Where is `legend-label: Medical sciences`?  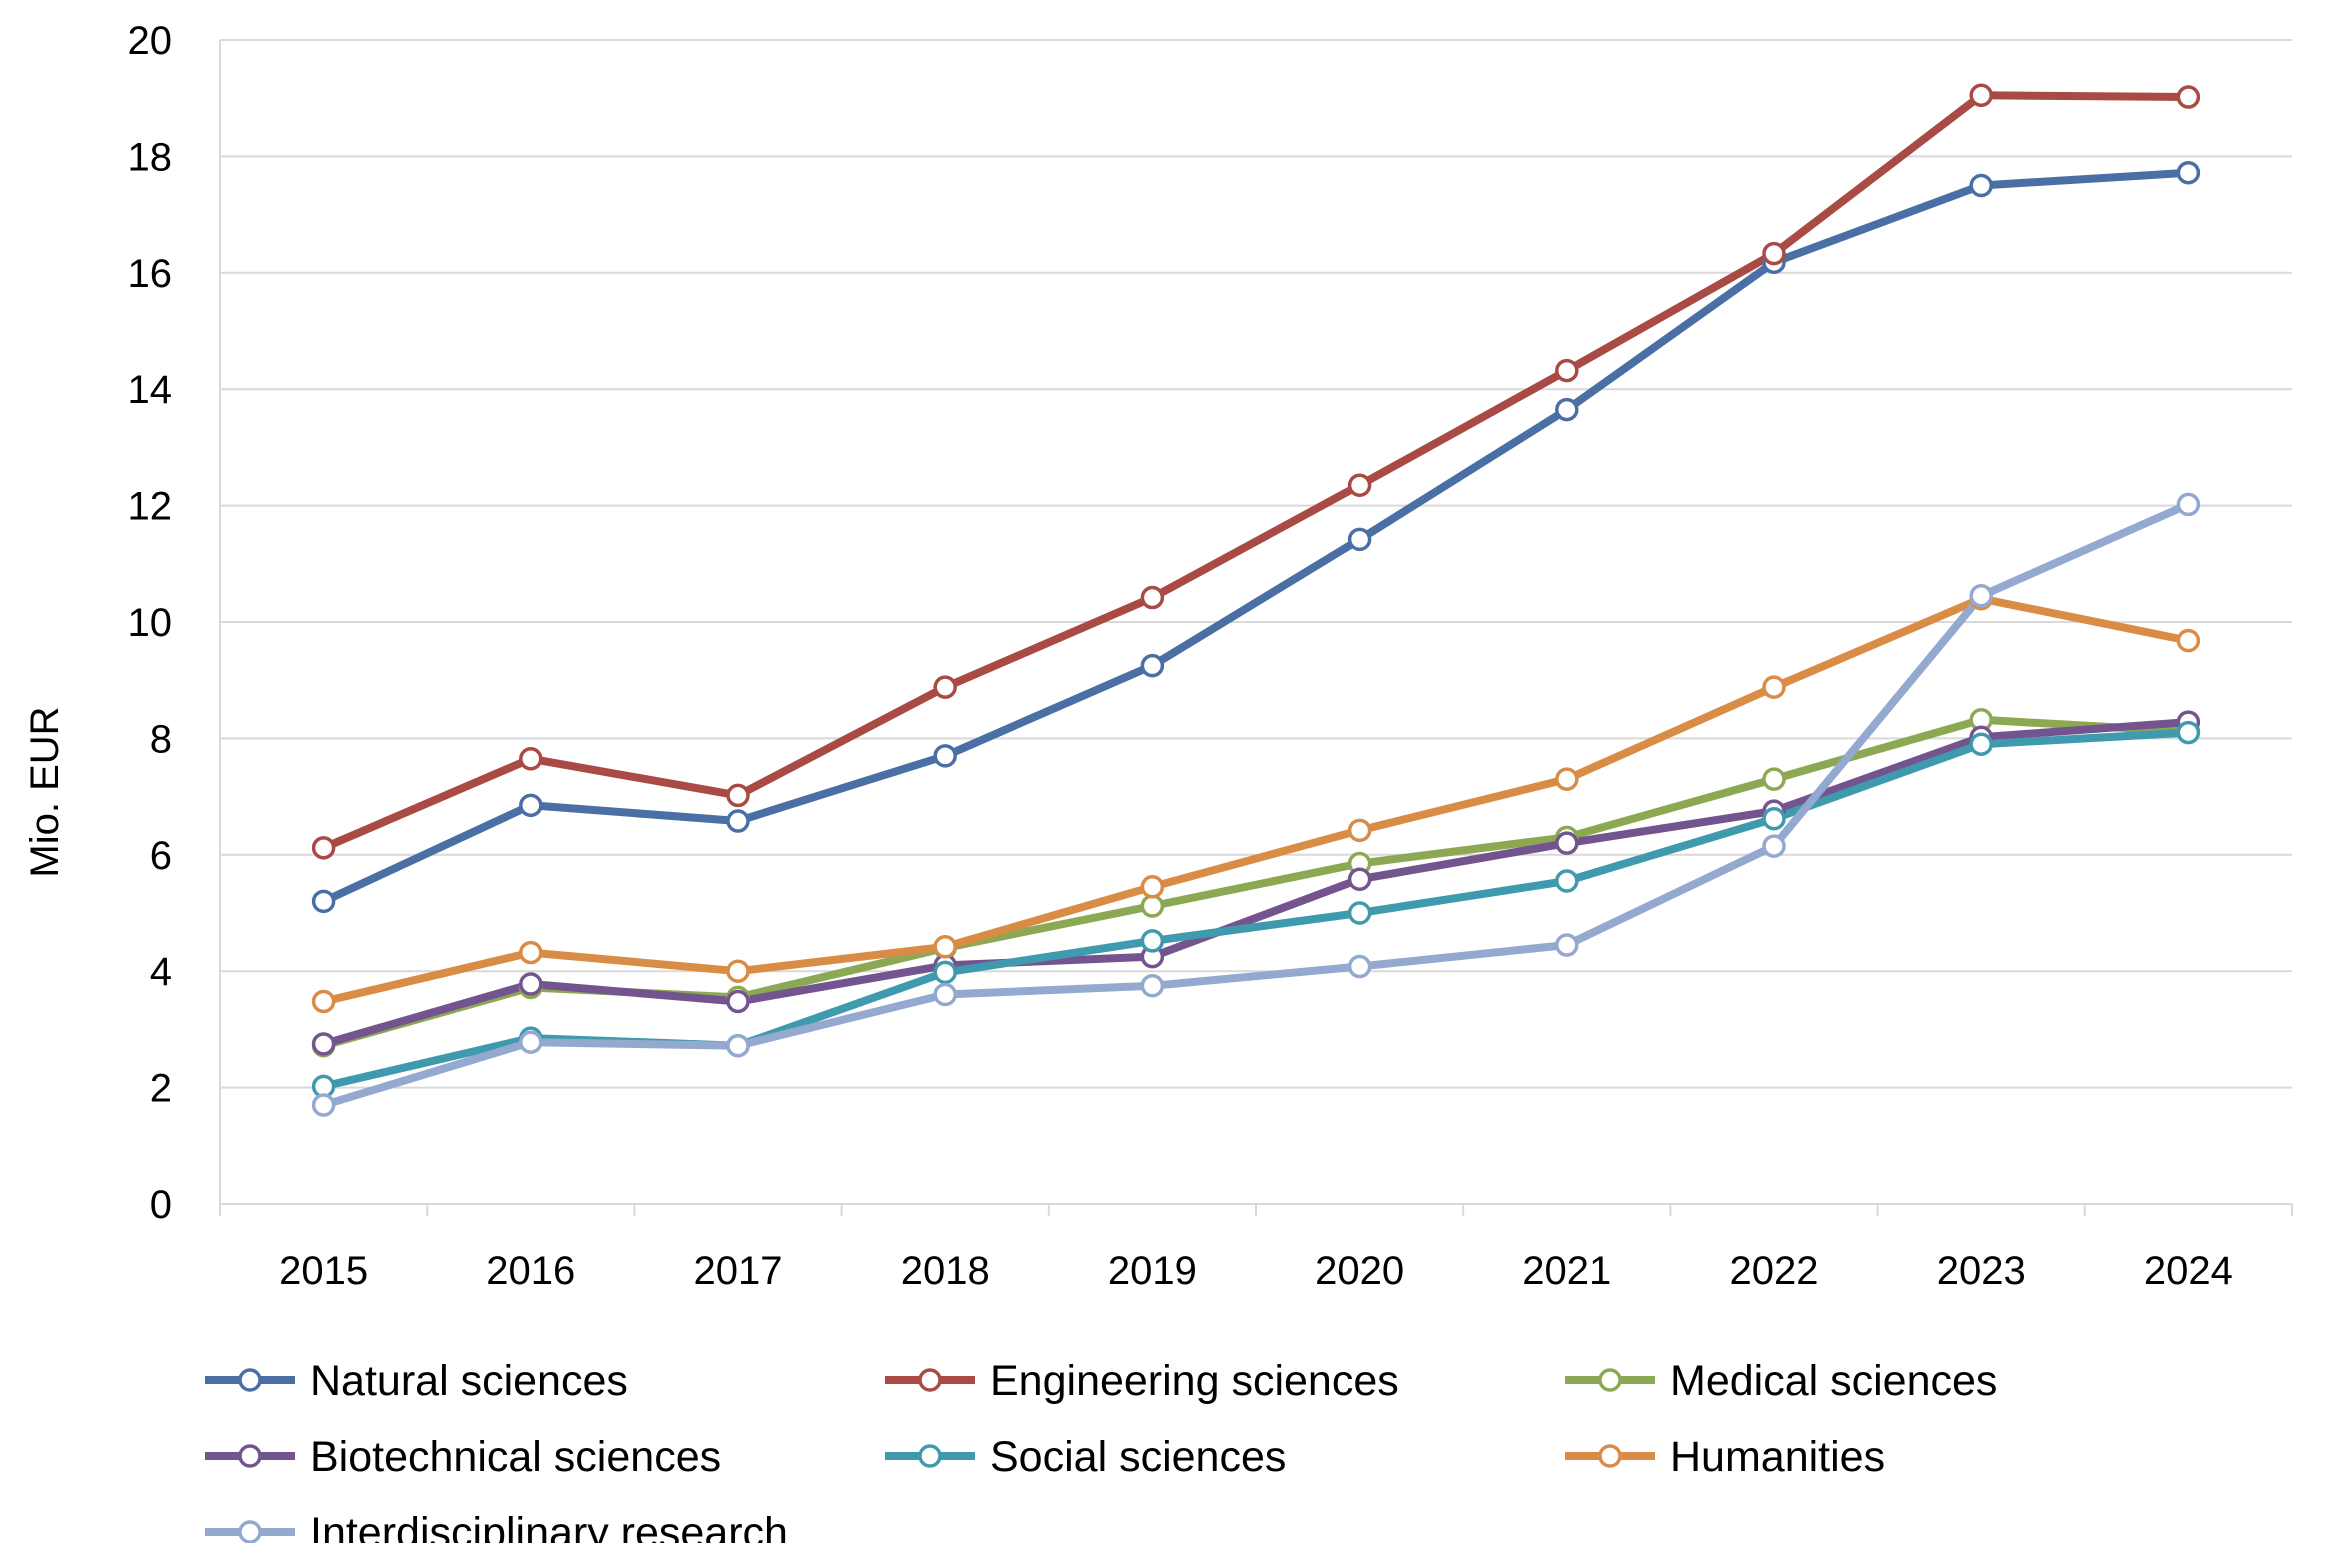
legend-label: Medical sciences is located at coordinates (1833, 1381).